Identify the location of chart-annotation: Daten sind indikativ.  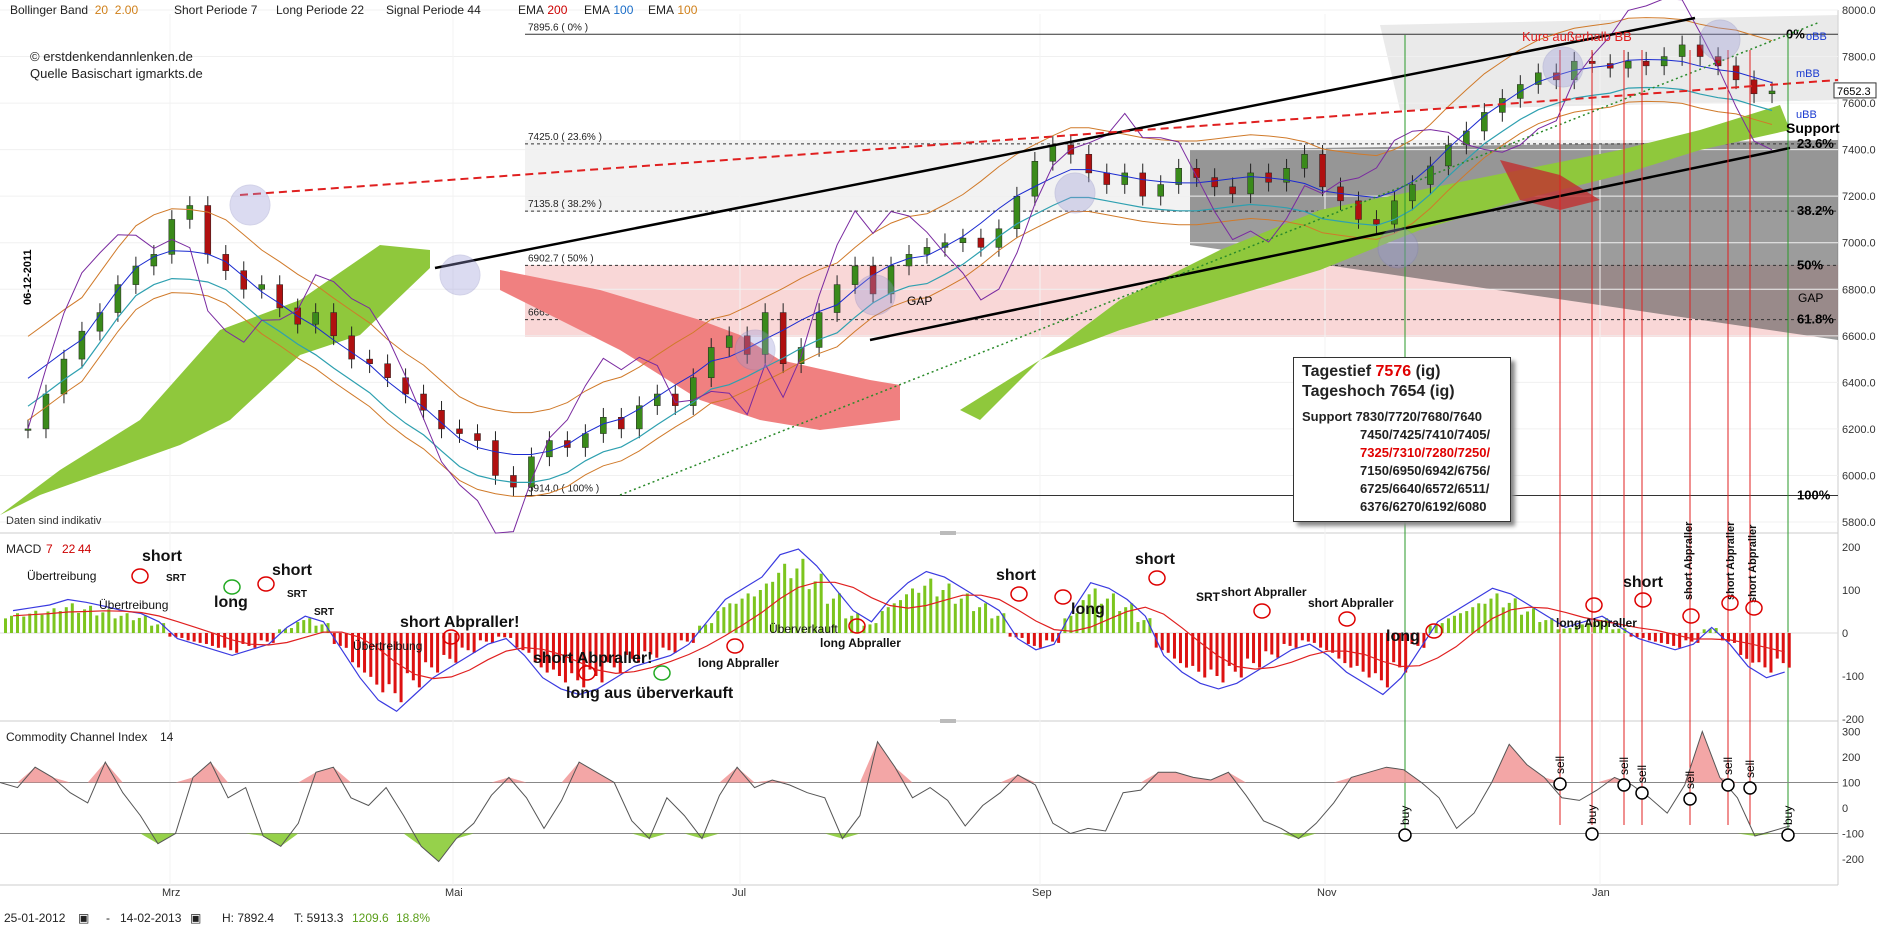
(54, 521).